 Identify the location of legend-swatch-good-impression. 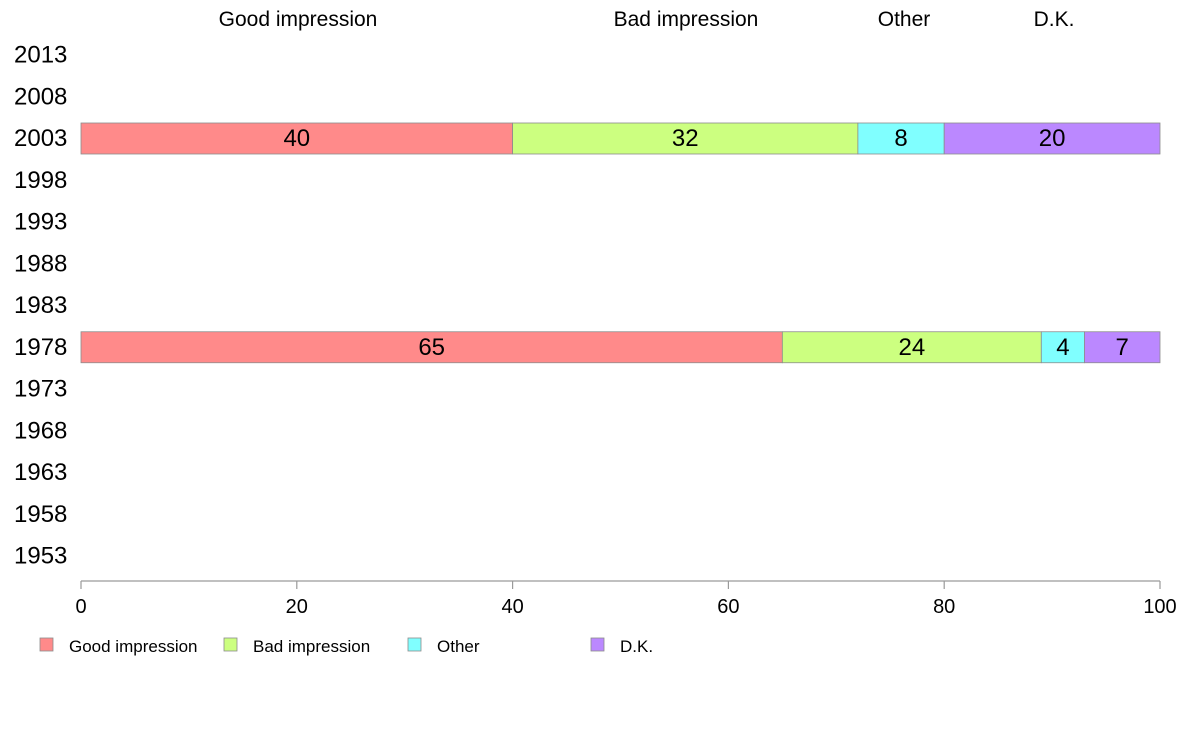
(46, 644).